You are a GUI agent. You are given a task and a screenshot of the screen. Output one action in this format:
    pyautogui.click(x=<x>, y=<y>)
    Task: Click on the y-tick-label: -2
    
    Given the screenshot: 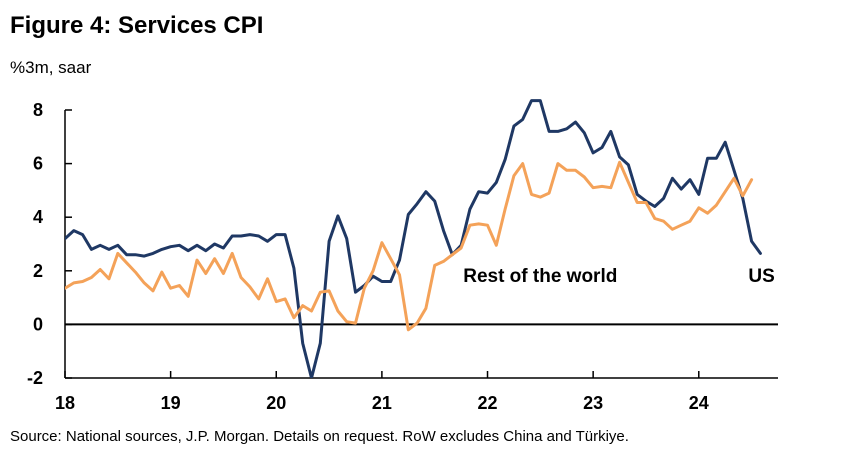 What is the action you would take?
    pyautogui.click(x=35, y=378)
    